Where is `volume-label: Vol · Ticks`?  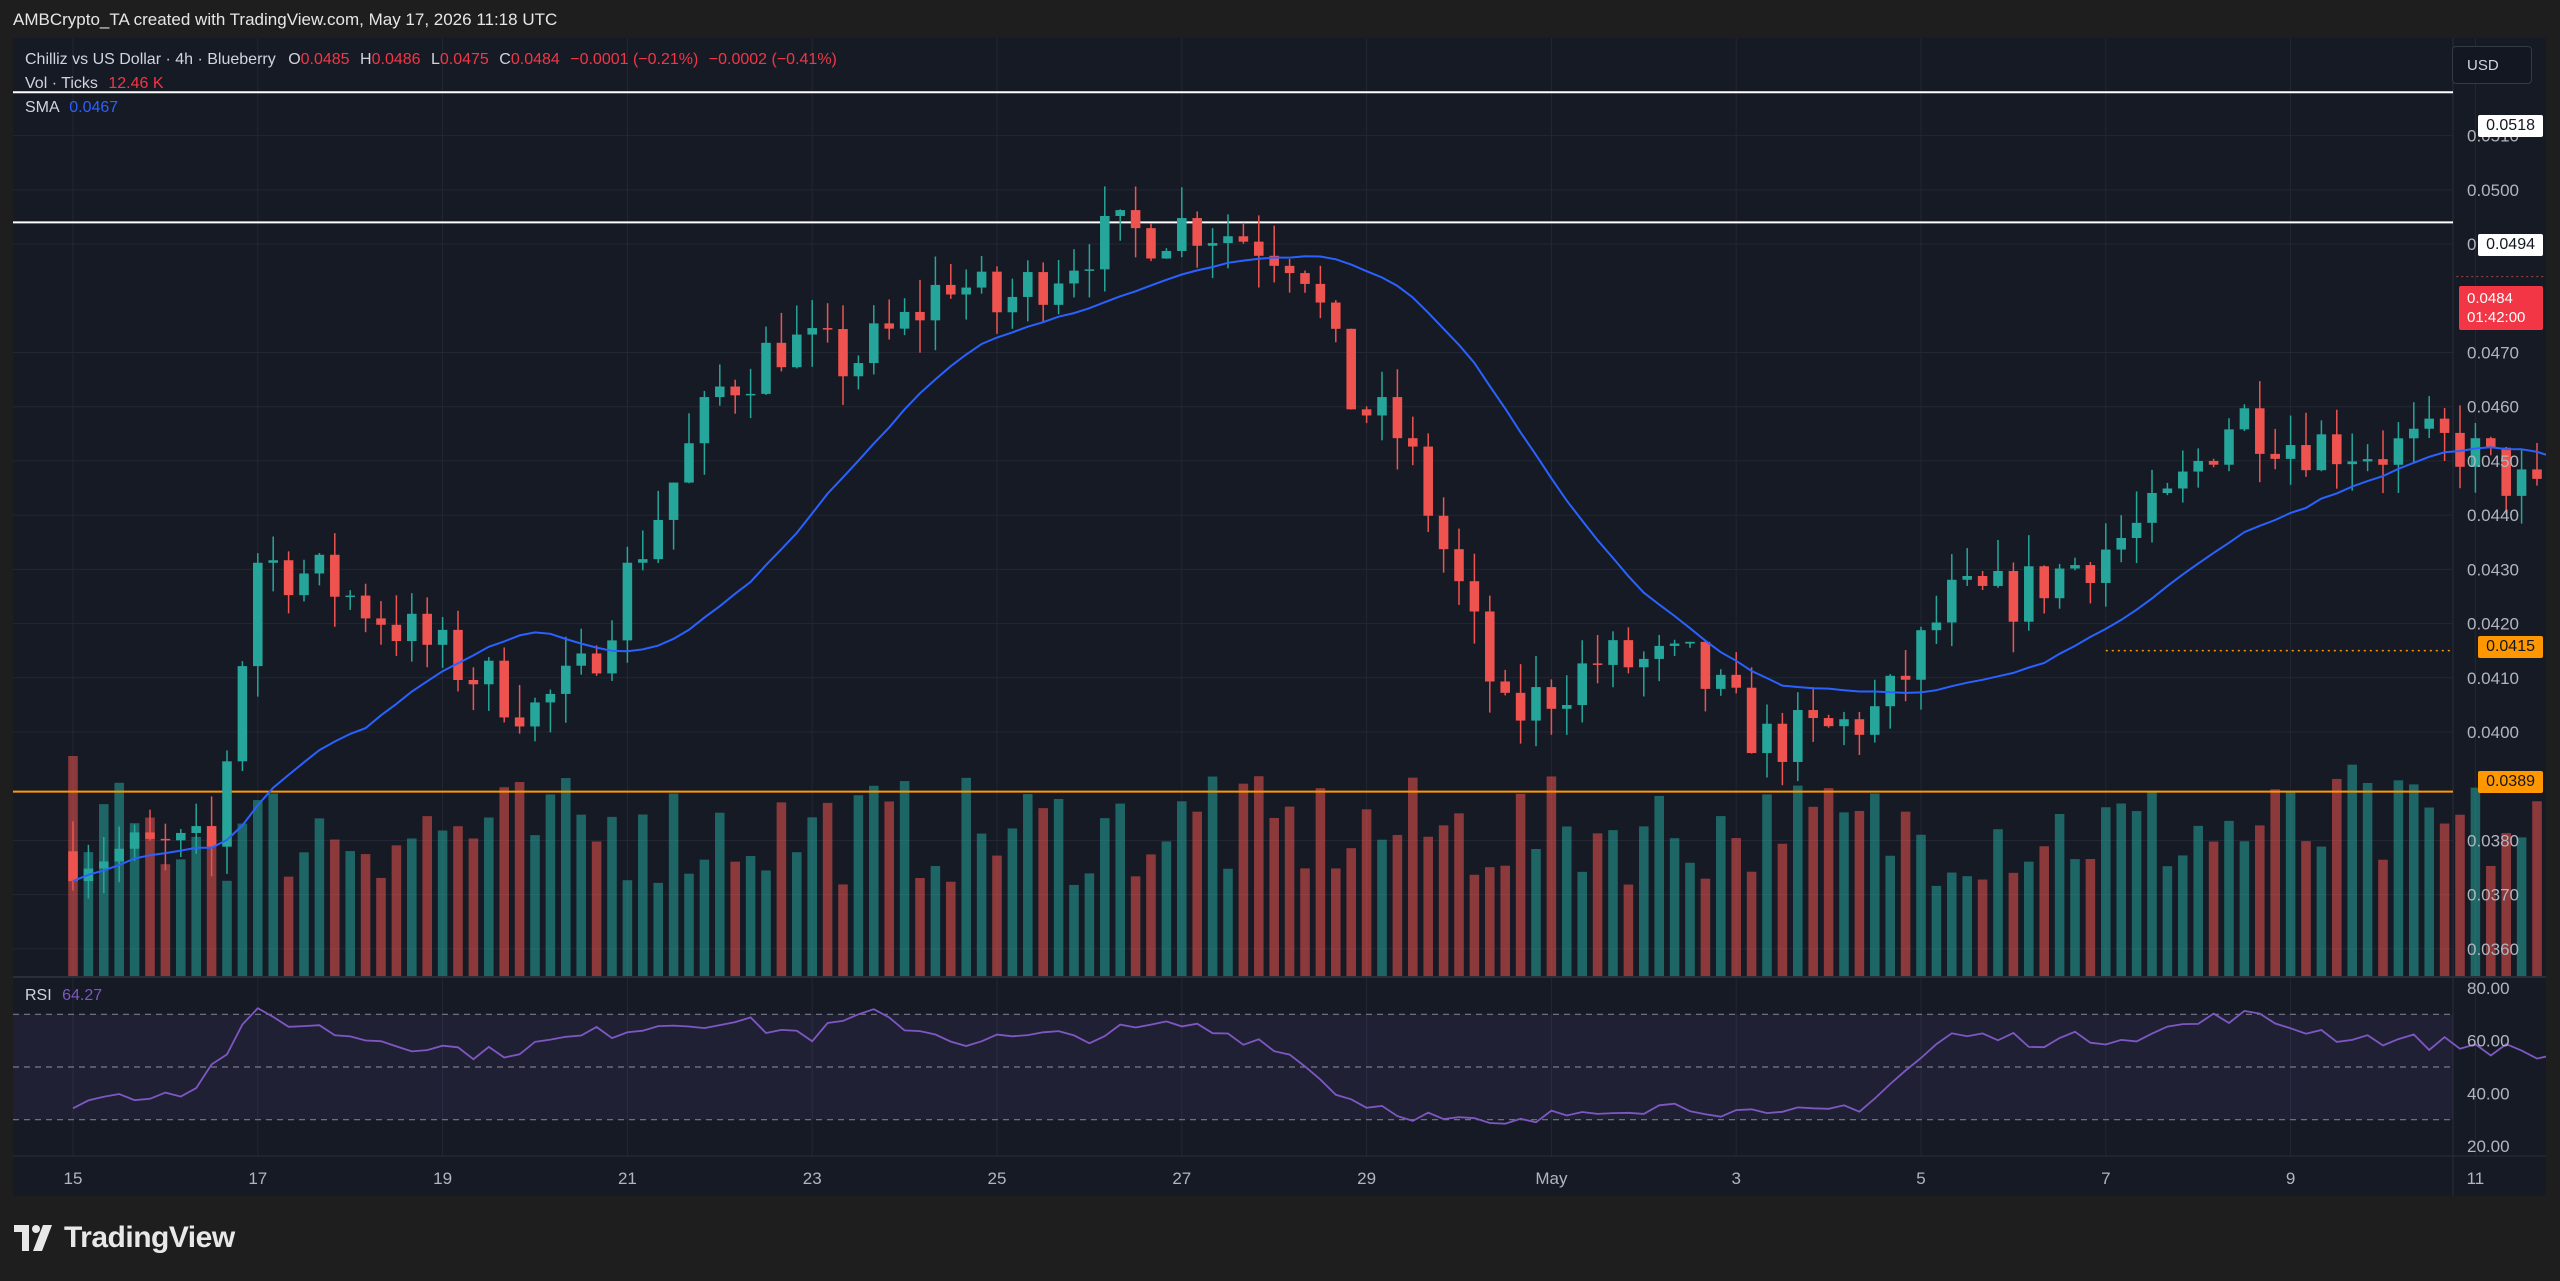
volume-label: Vol · Ticks is located at coordinates (61, 83).